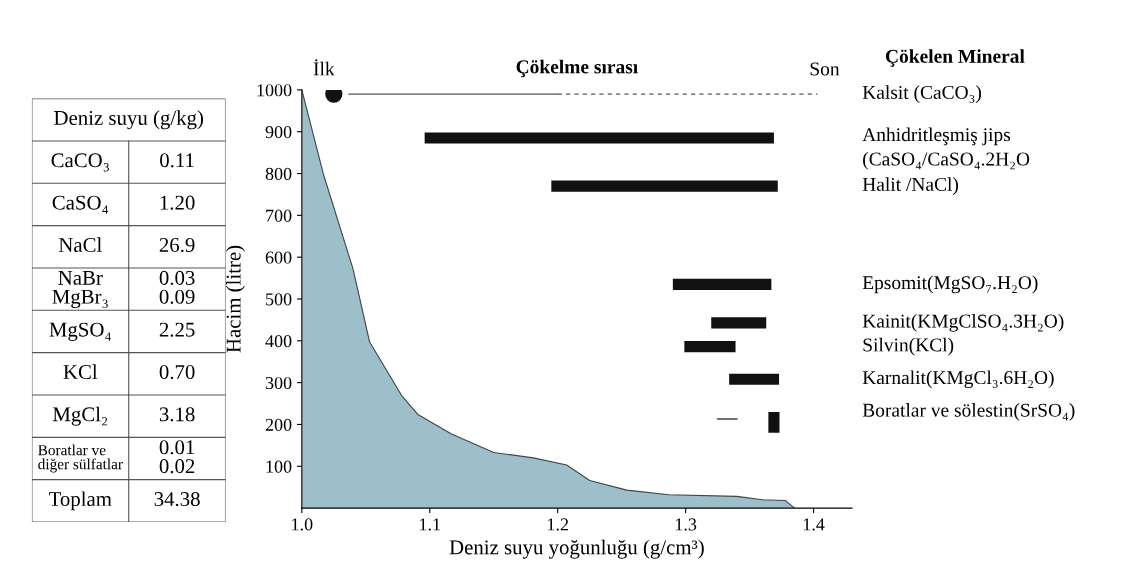 The width and height of the screenshot is (1139, 580). Describe the element at coordinates (177, 414) in the screenshot. I see `text: 3.18` at that location.